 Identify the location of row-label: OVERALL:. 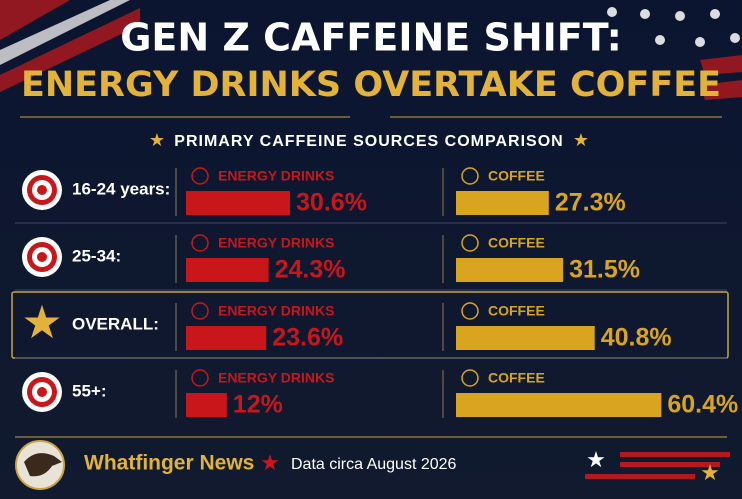
(115, 323).